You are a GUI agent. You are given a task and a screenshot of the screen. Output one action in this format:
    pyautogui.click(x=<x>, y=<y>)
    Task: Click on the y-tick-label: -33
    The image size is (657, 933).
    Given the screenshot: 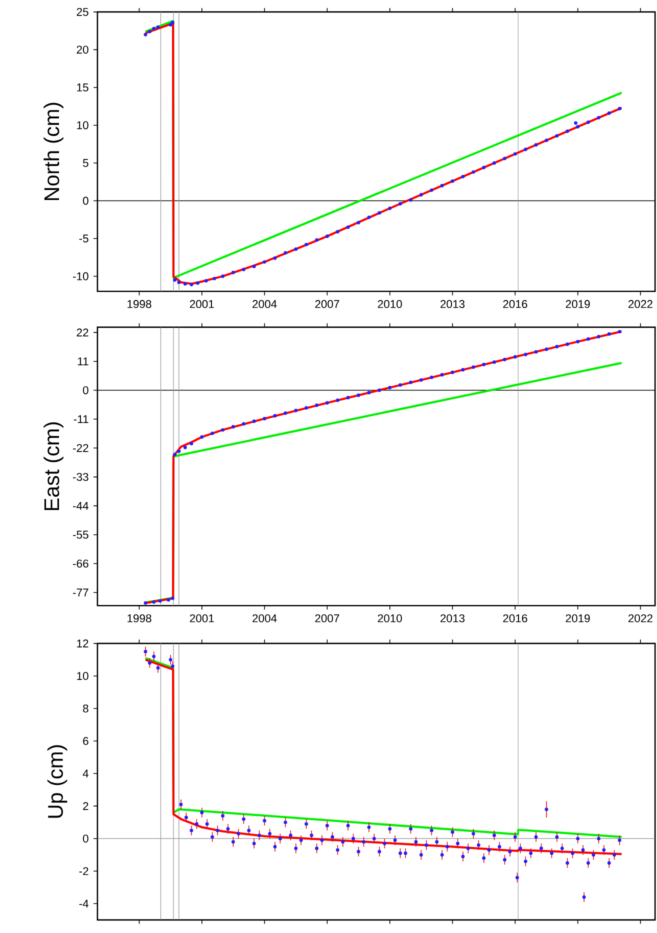 What is the action you would take?
    pyautogui.click(x=80, y=476)
    